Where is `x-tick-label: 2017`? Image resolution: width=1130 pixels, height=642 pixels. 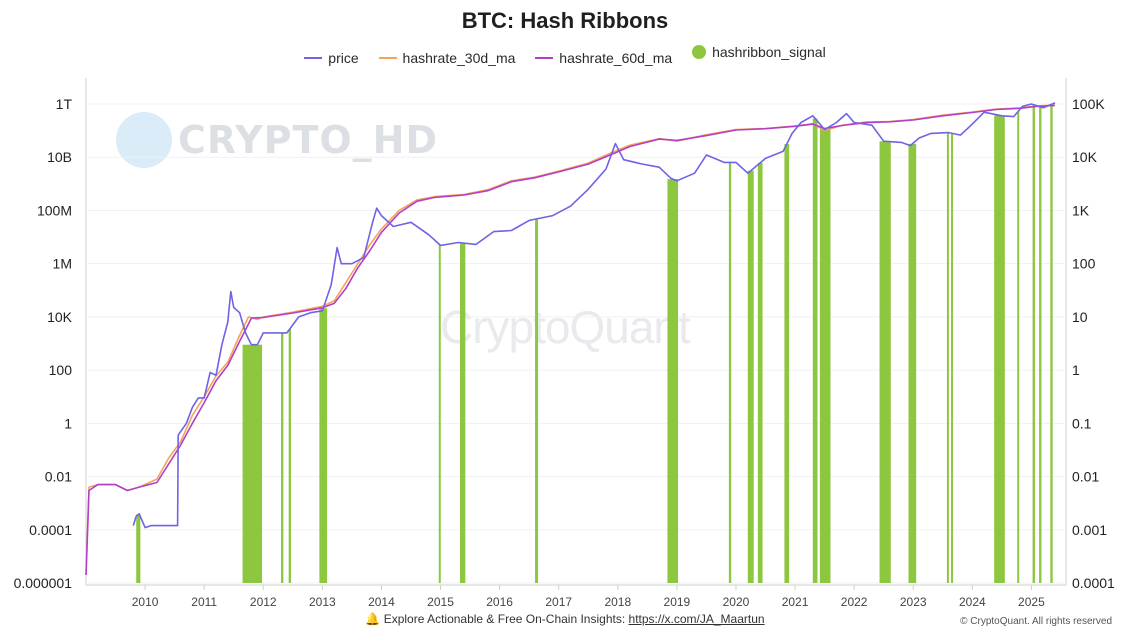
x-tick-label: 2017 is located at coordinates (558, 602).